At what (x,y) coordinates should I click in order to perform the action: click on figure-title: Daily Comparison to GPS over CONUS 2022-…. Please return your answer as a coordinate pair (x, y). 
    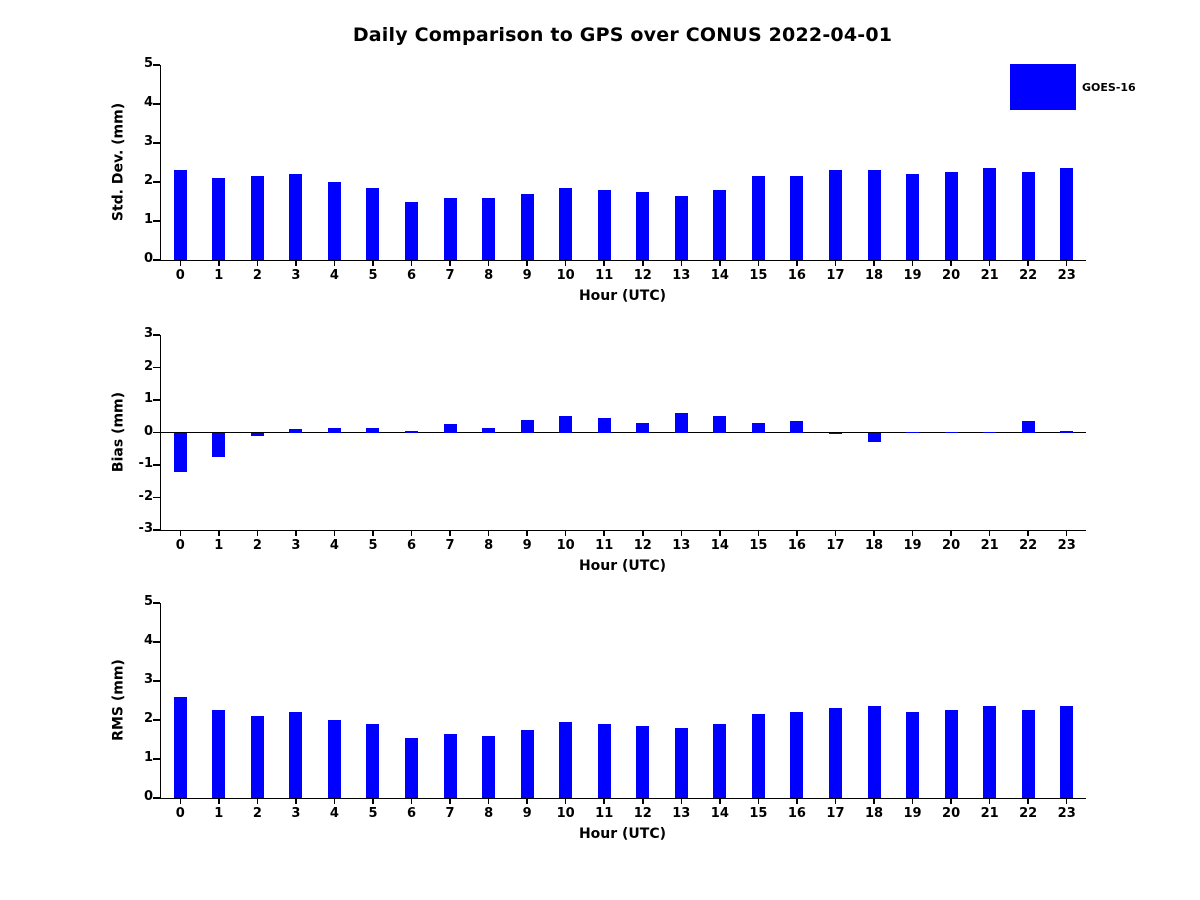
    Looking at the image, I should click on (622, 35).